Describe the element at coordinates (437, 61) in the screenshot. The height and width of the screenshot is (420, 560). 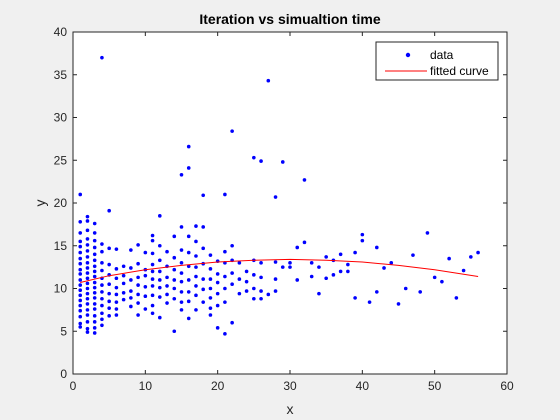
I see `legend-box` at that location.